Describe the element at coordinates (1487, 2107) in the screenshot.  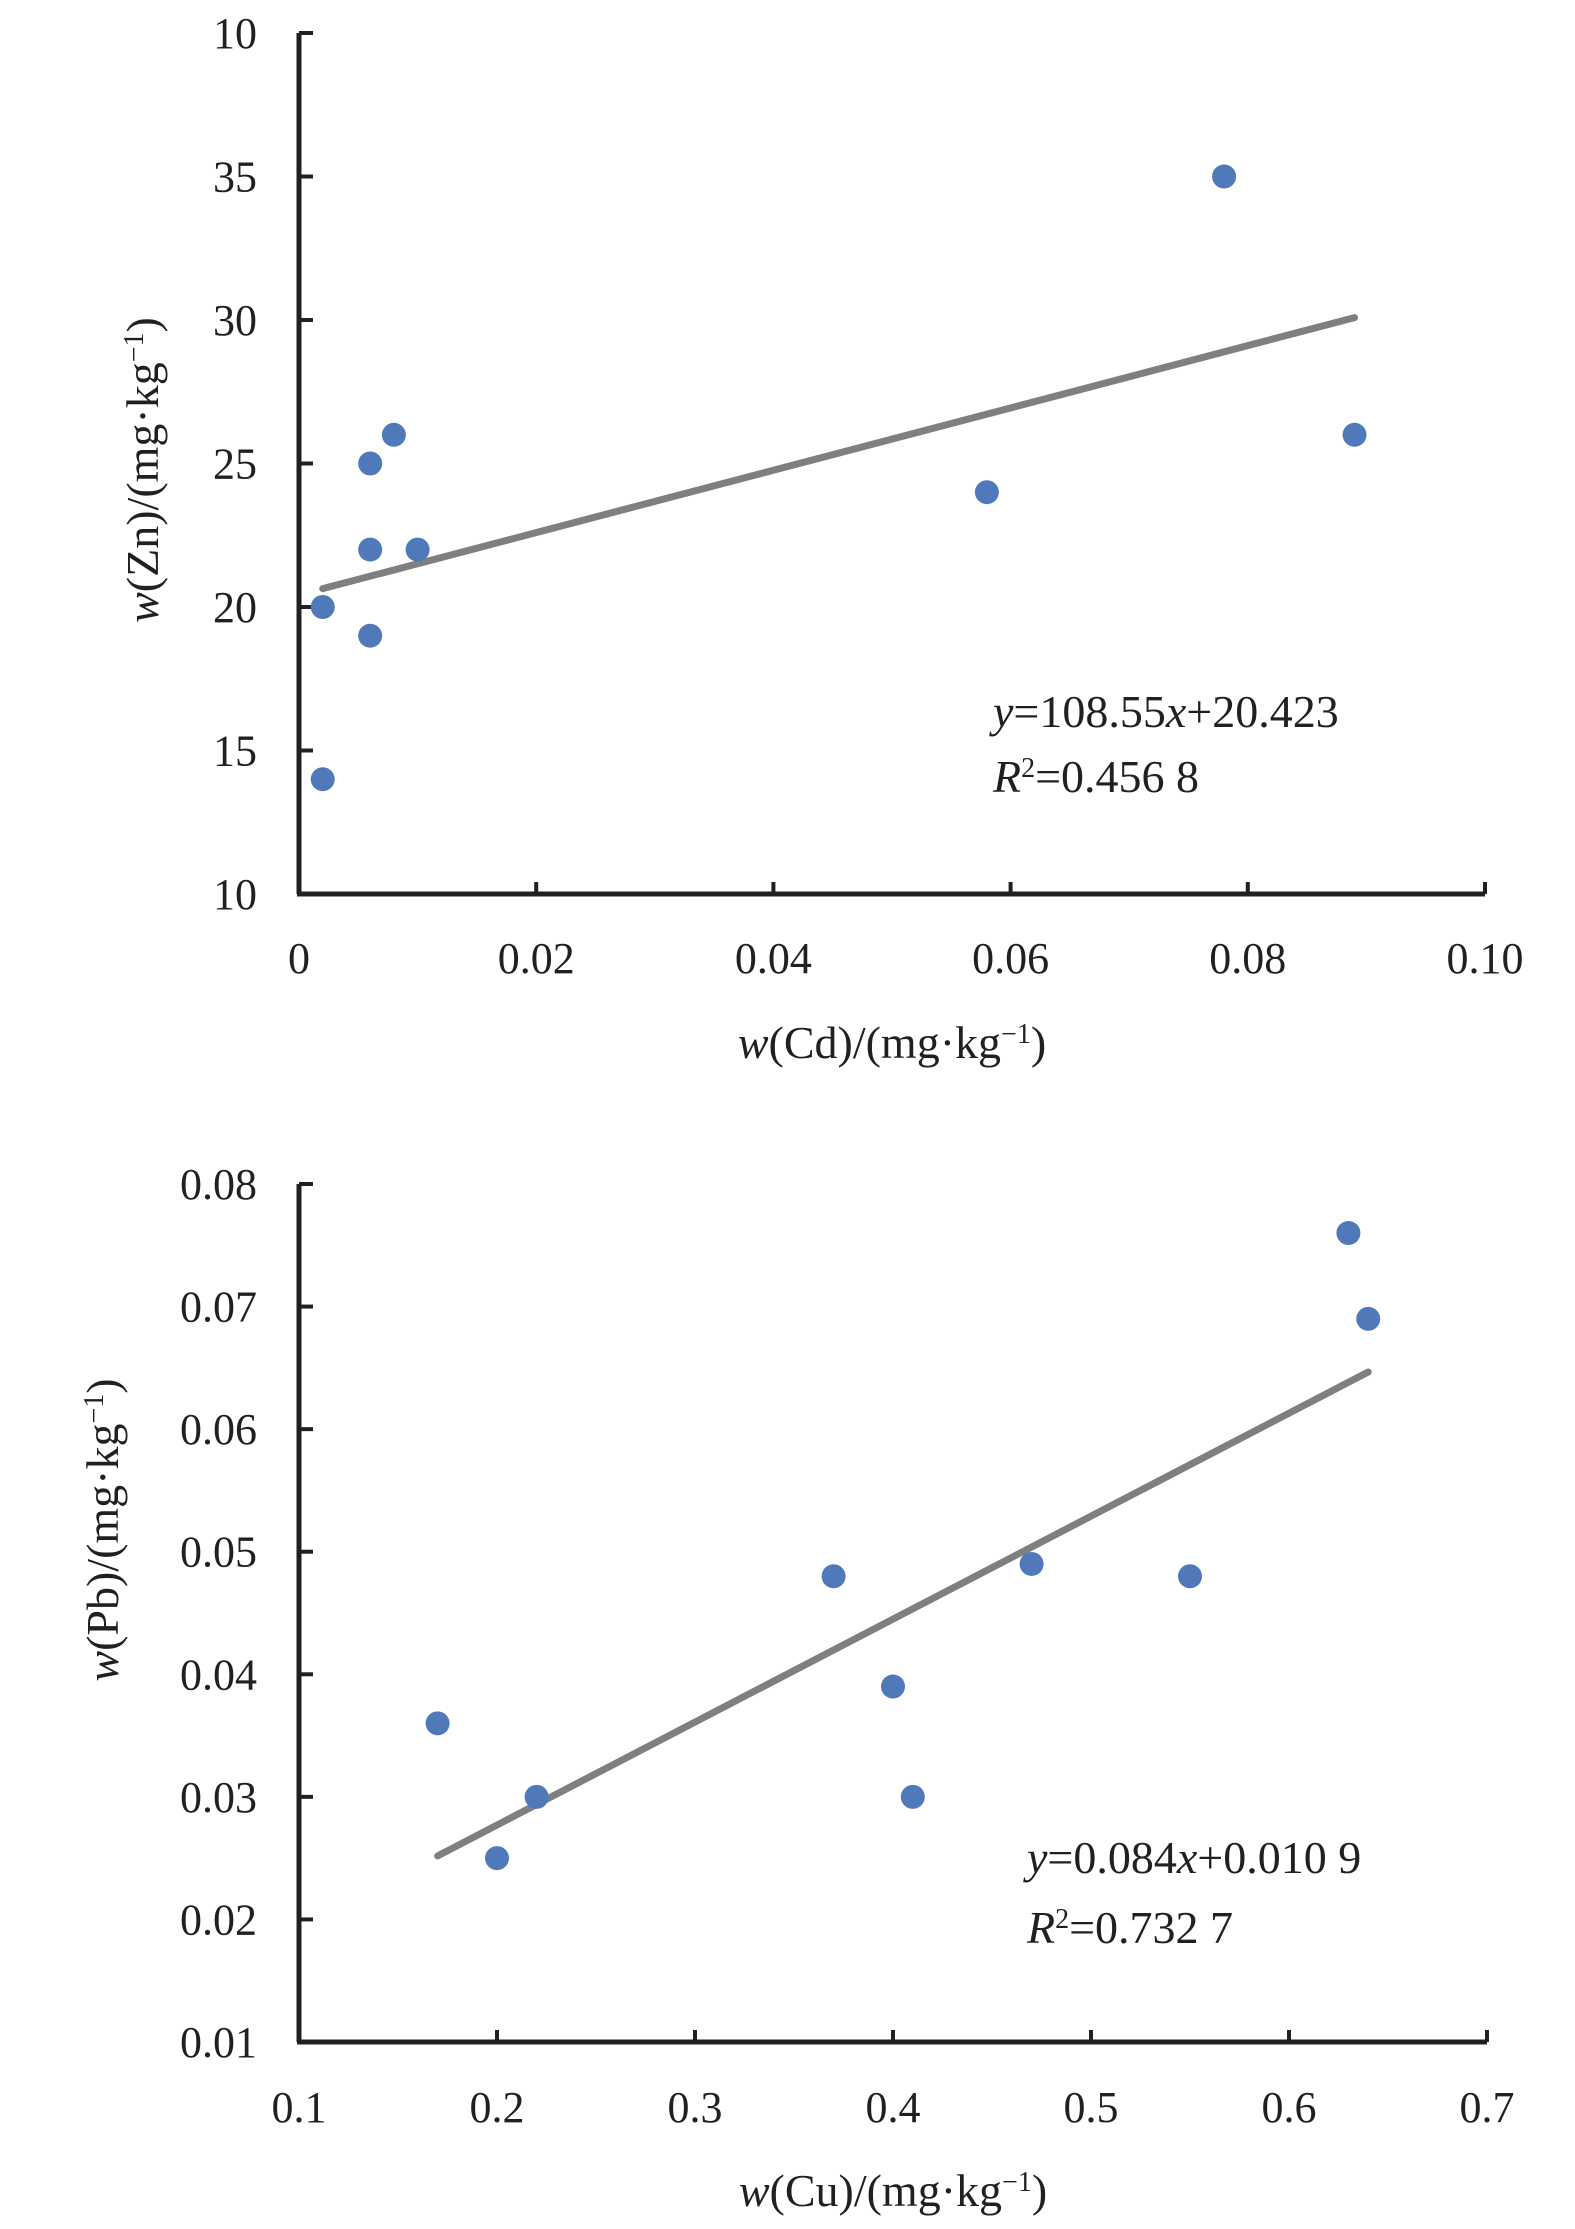
I see `x-tick-label: 0.7` at that location.